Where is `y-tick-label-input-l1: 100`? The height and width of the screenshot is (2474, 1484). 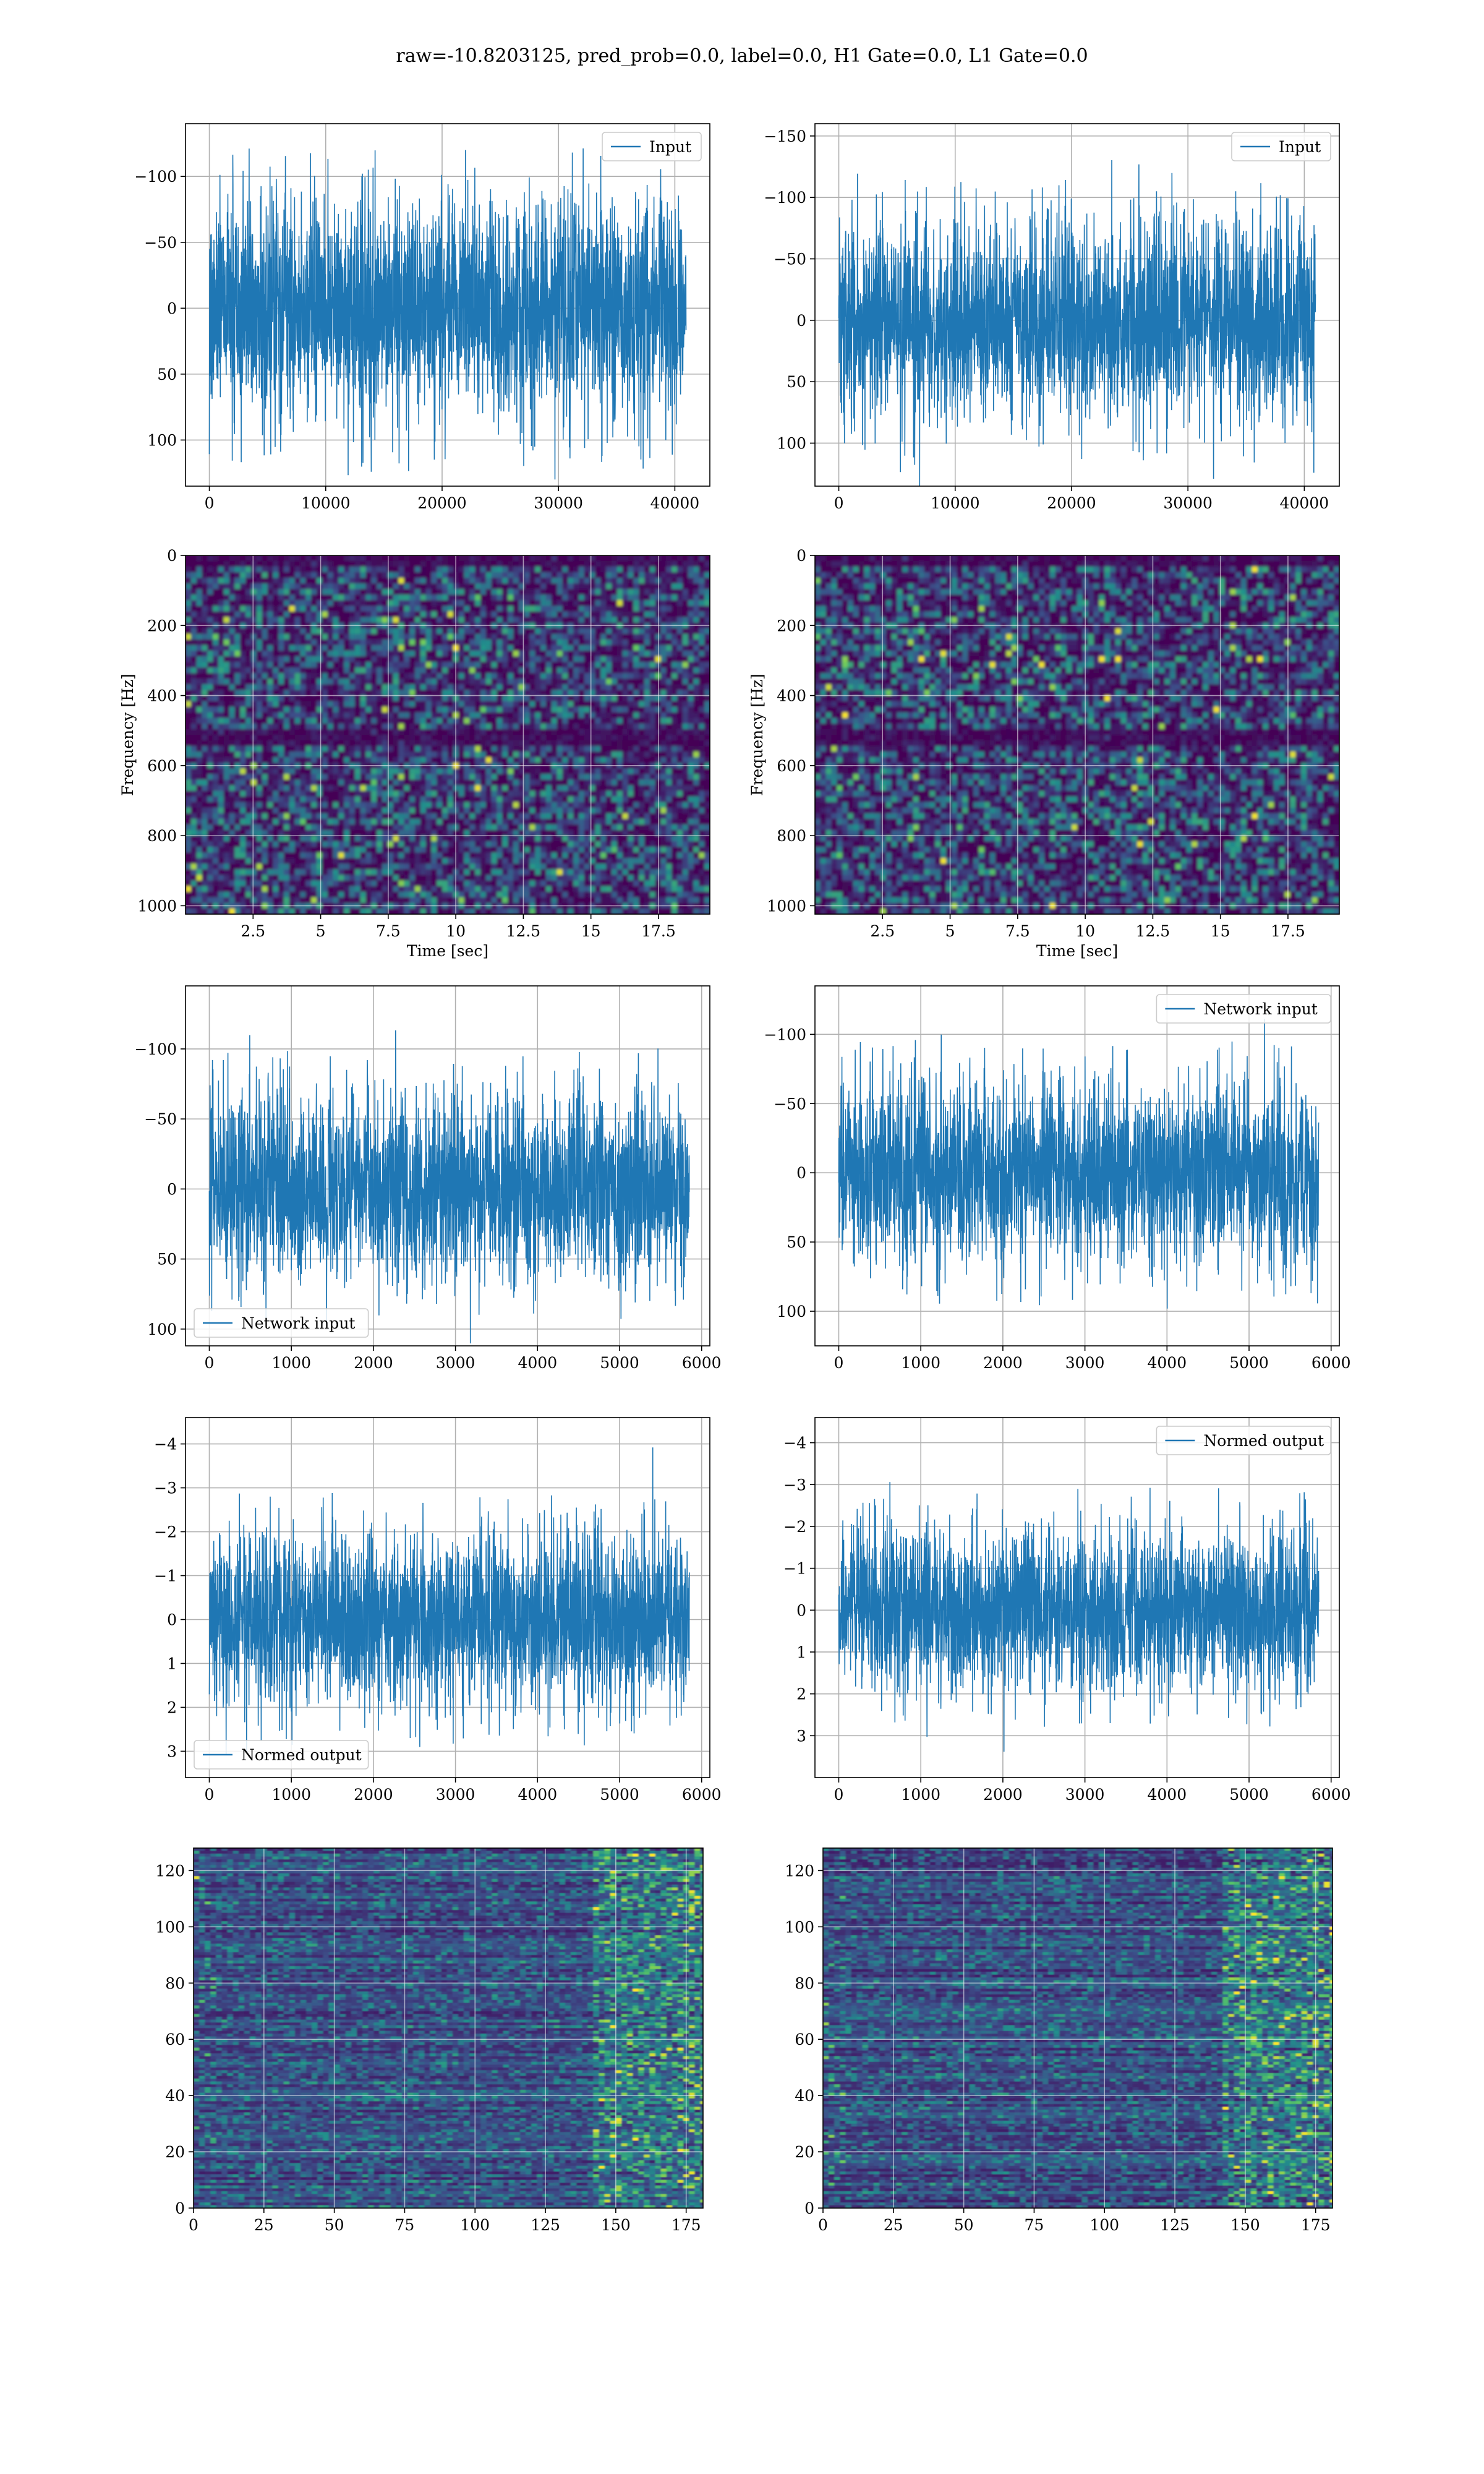
y-tick-label-input-l1: 100 is located at coordinates (791, 443).